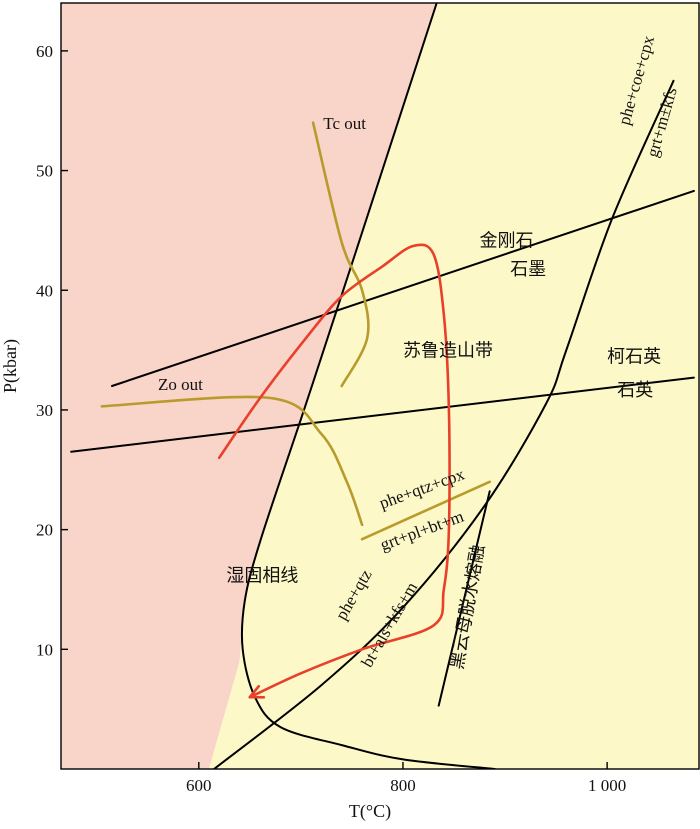 The image size is (700, 829). Describe the element at coordinates (257, 692) in the screenshot. I see `ptt-arrowhead` at that location.